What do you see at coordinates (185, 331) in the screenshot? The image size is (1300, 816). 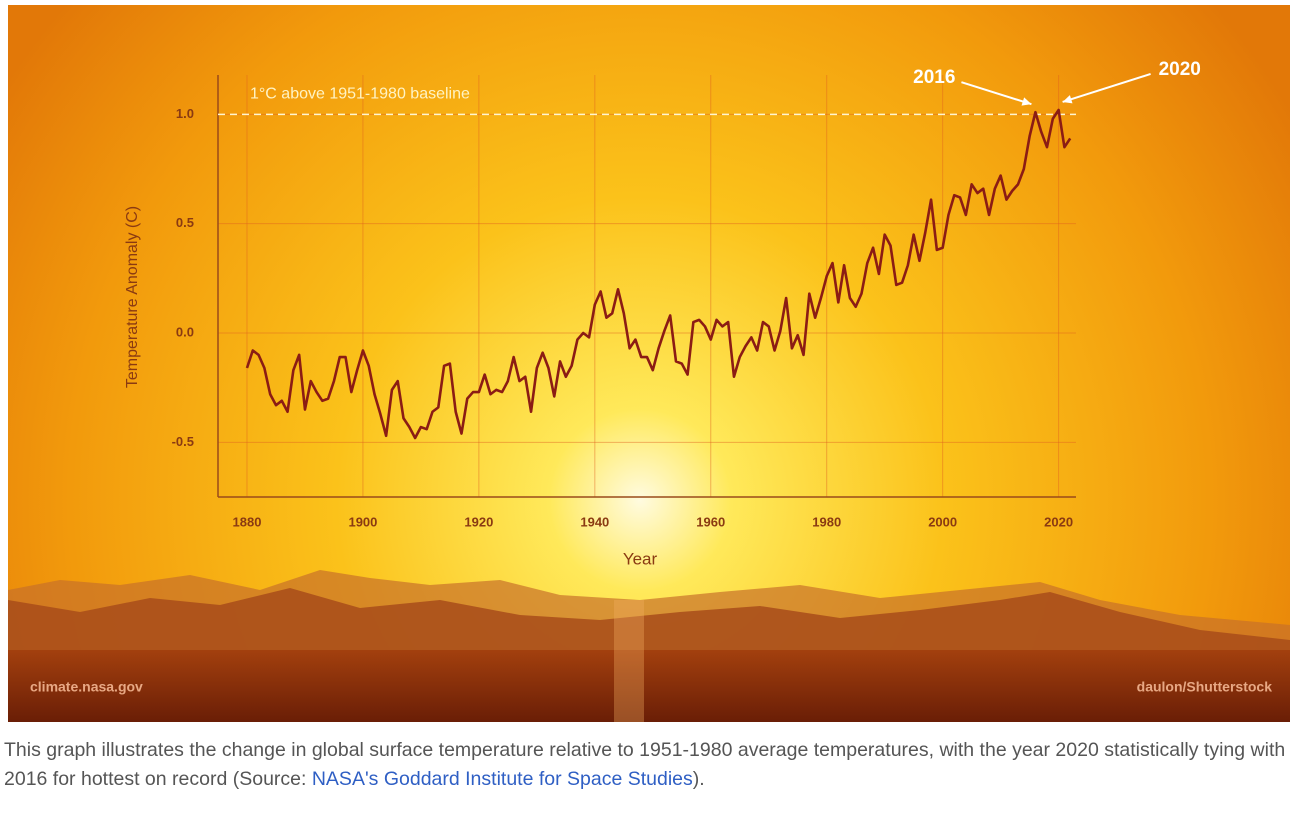 I see `y-tick-label: 0.0` at bounding box center [185, 331].